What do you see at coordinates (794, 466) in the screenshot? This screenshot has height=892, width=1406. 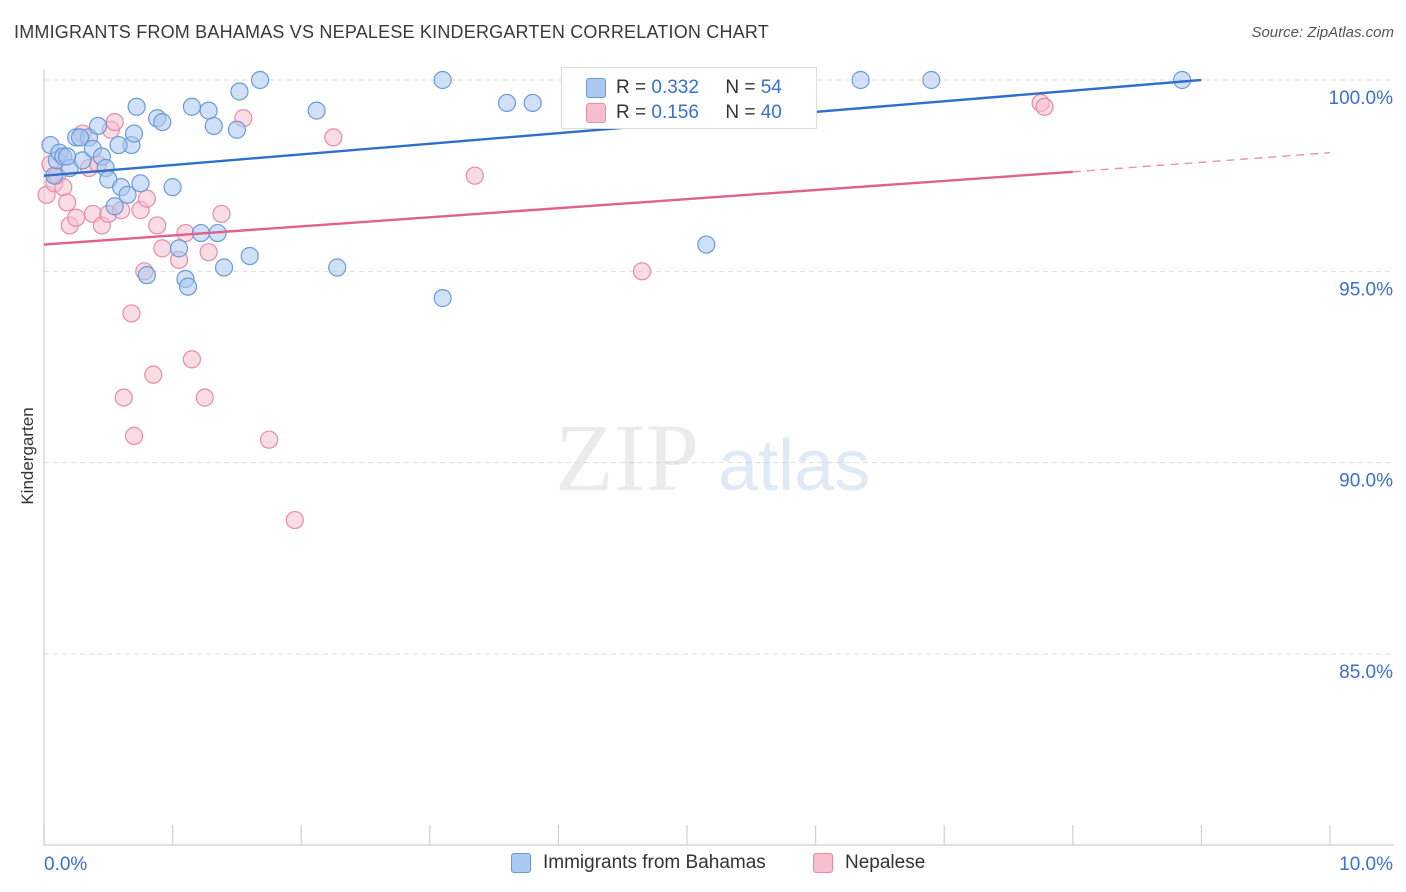 I see `watermark-atlas: atlas` at bounding box center [794, 466].